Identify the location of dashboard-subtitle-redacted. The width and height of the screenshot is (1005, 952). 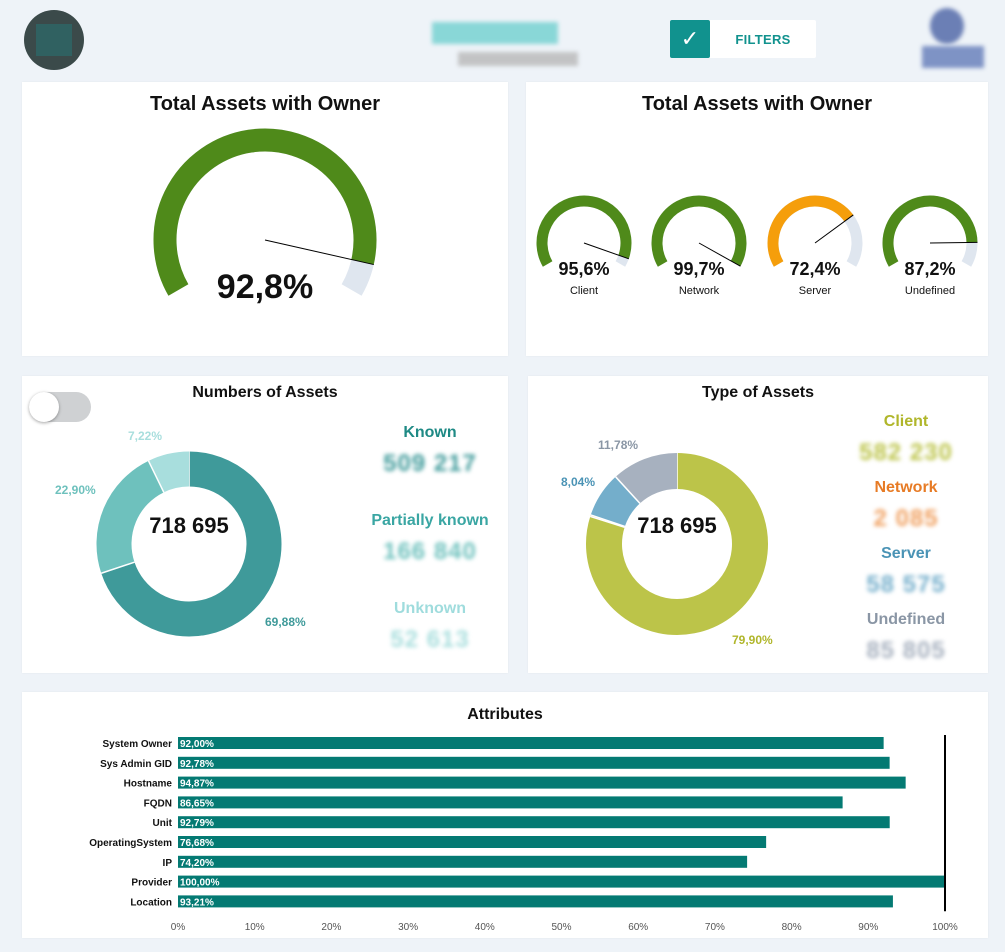
(518, 59).